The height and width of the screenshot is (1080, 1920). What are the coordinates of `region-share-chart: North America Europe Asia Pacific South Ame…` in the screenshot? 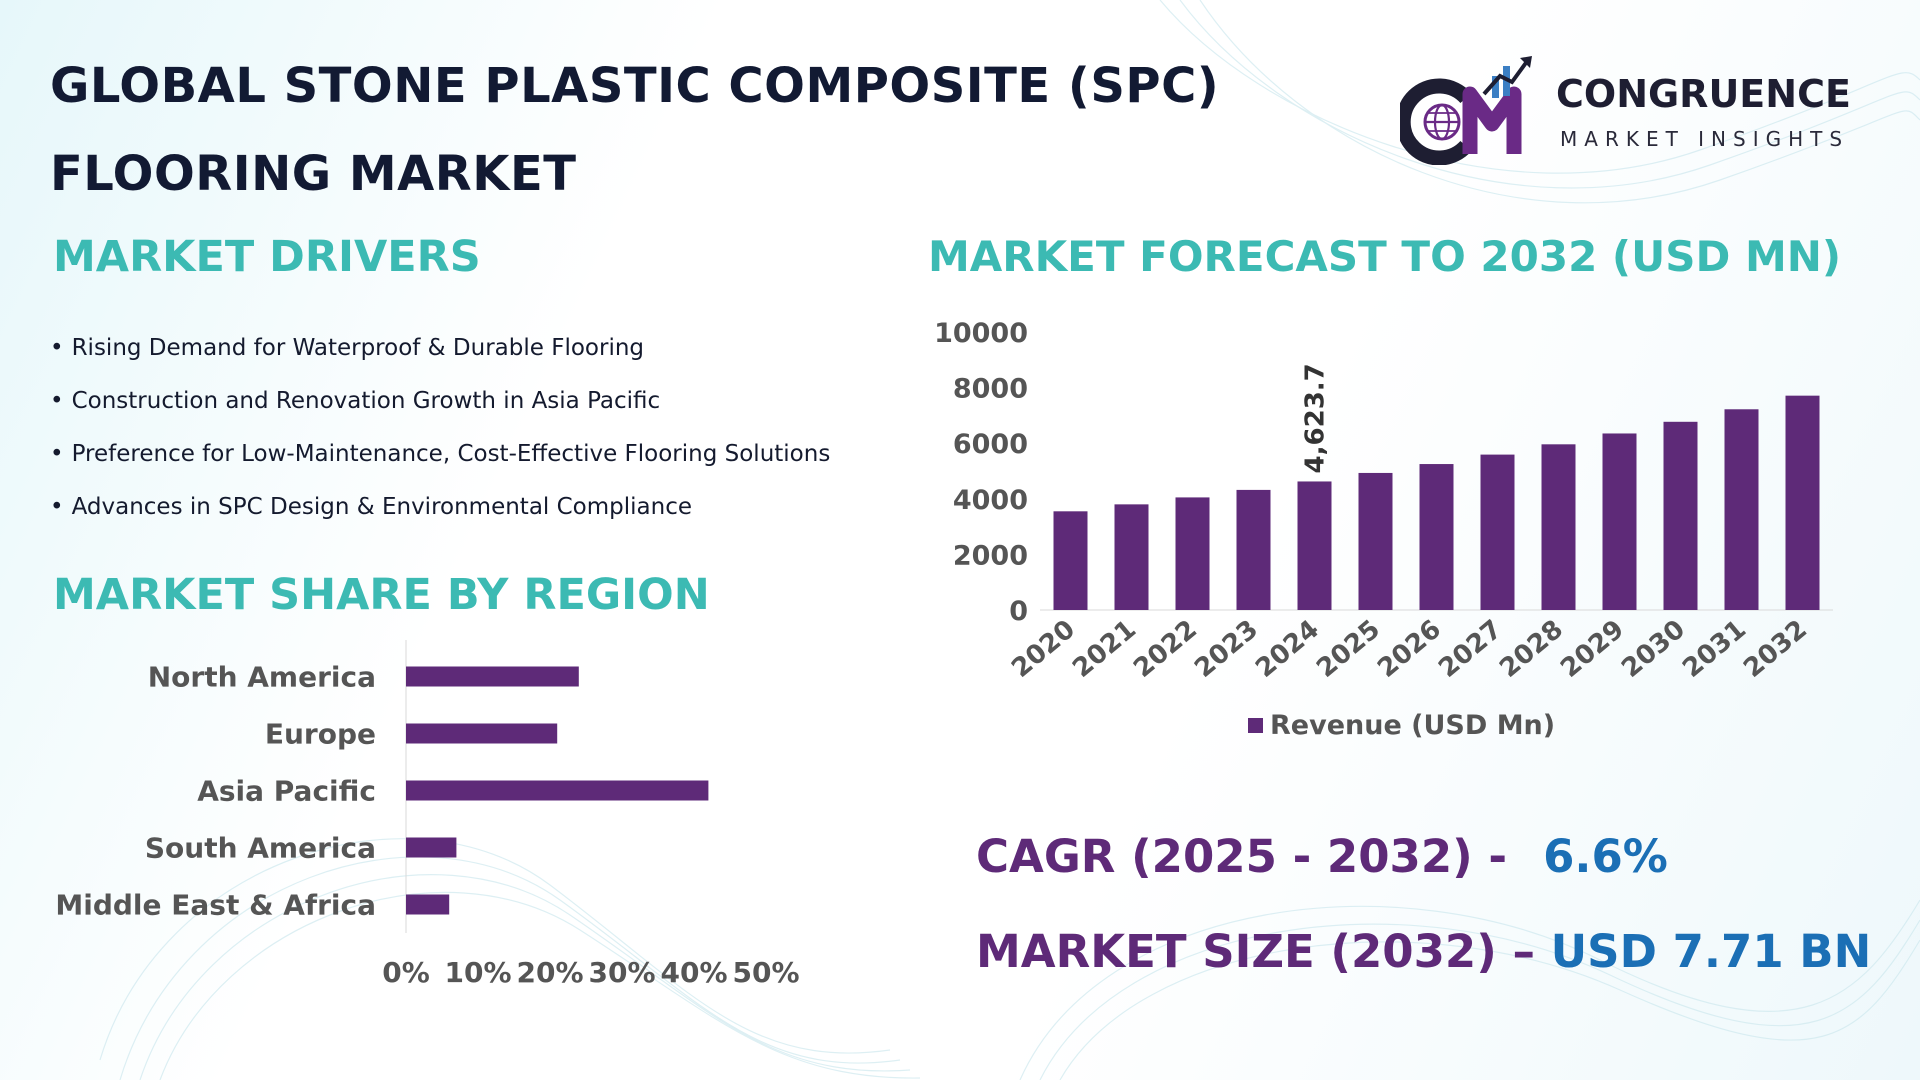 It's located at (427, 814).